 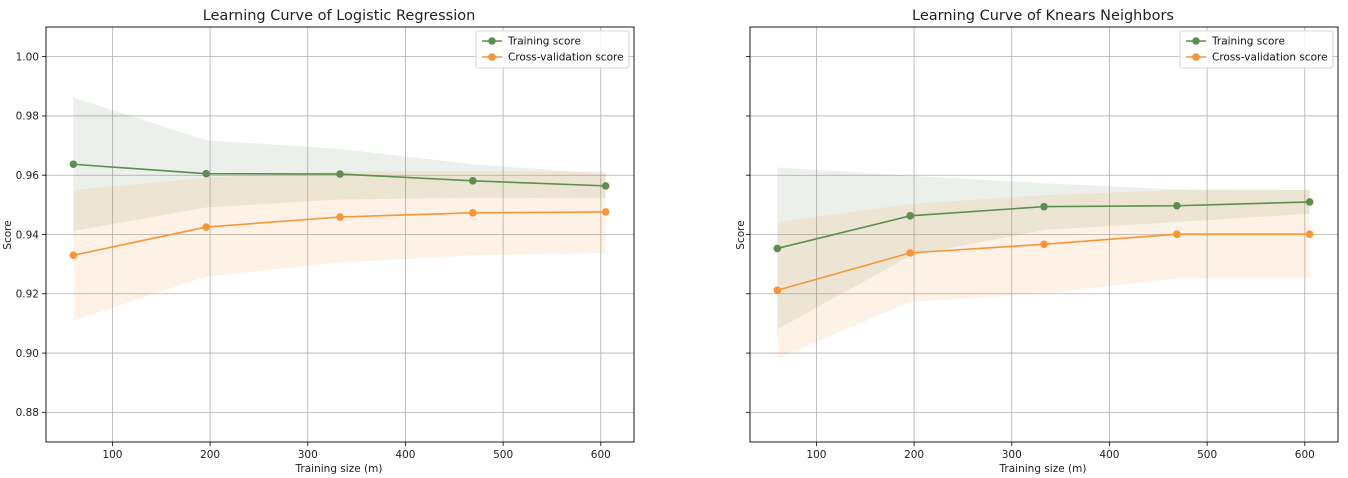 I want to click on y-tick-label: 0.92, so click(x=27, y=295).